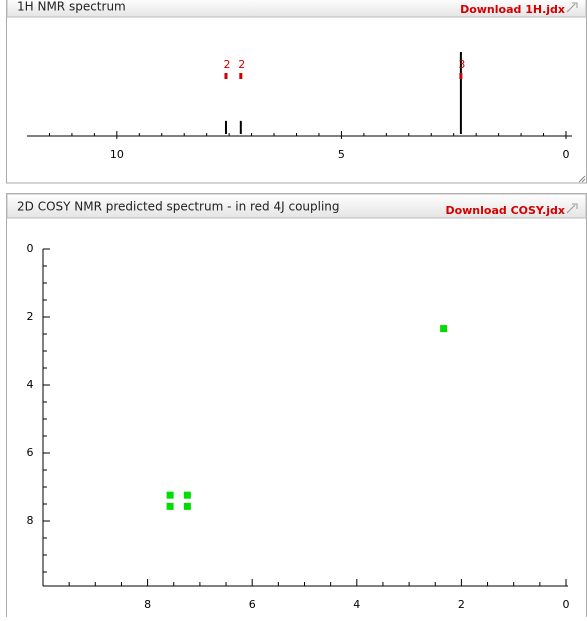  I want to click on resize-grip, so click(582, 179).